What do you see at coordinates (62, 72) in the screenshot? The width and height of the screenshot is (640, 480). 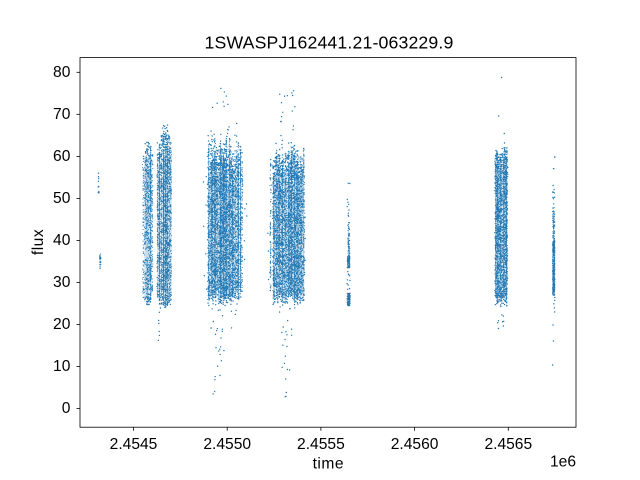 I see `svg-text: 80` at bounding box center [62, 72].